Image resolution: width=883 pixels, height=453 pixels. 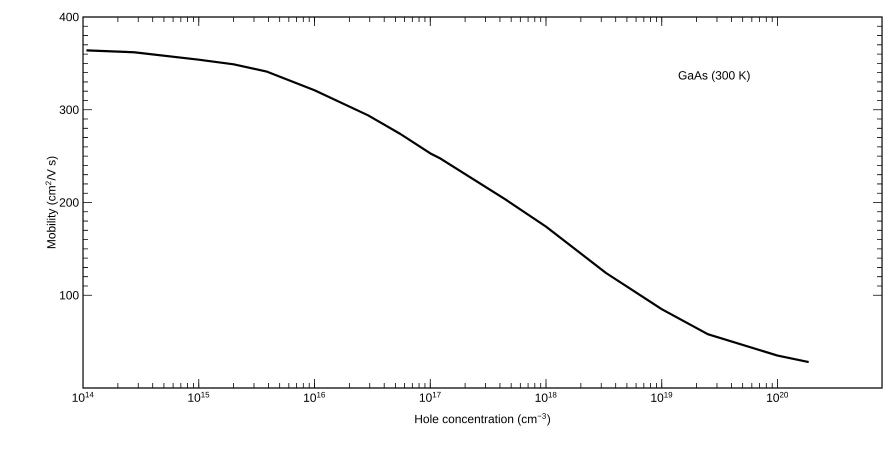 What do you see at coordinates (777, 397) in the screenshot?
I see `x-tick-label: 10$^{20}$` at bounding box center [777, 397].